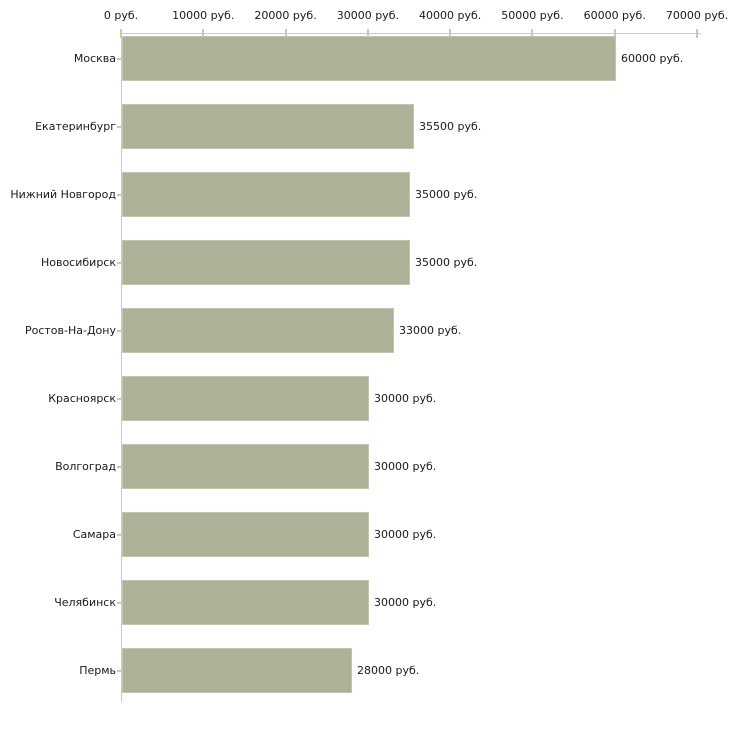  Describe the element at coordinates (203, 15) in the screenshot. I see `x-tick-label: 10000 руб.` at that location.